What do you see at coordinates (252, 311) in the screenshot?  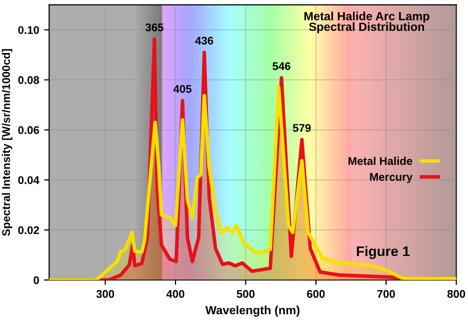 I see `x-axis-title: Wavelength (nm)` at bounding box center [252, 311].